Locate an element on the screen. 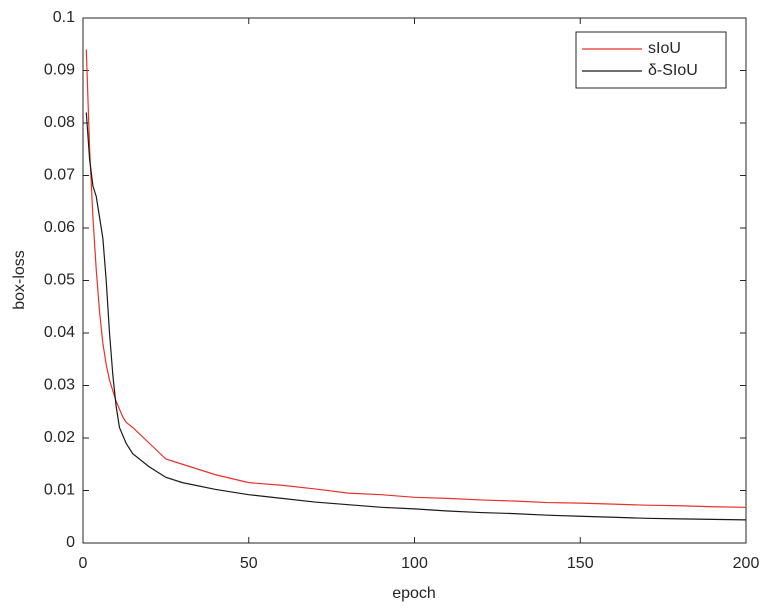 This screenshot has height=614, width=772. y-tick-label: 0.02 is located at coordinates (59, 437).